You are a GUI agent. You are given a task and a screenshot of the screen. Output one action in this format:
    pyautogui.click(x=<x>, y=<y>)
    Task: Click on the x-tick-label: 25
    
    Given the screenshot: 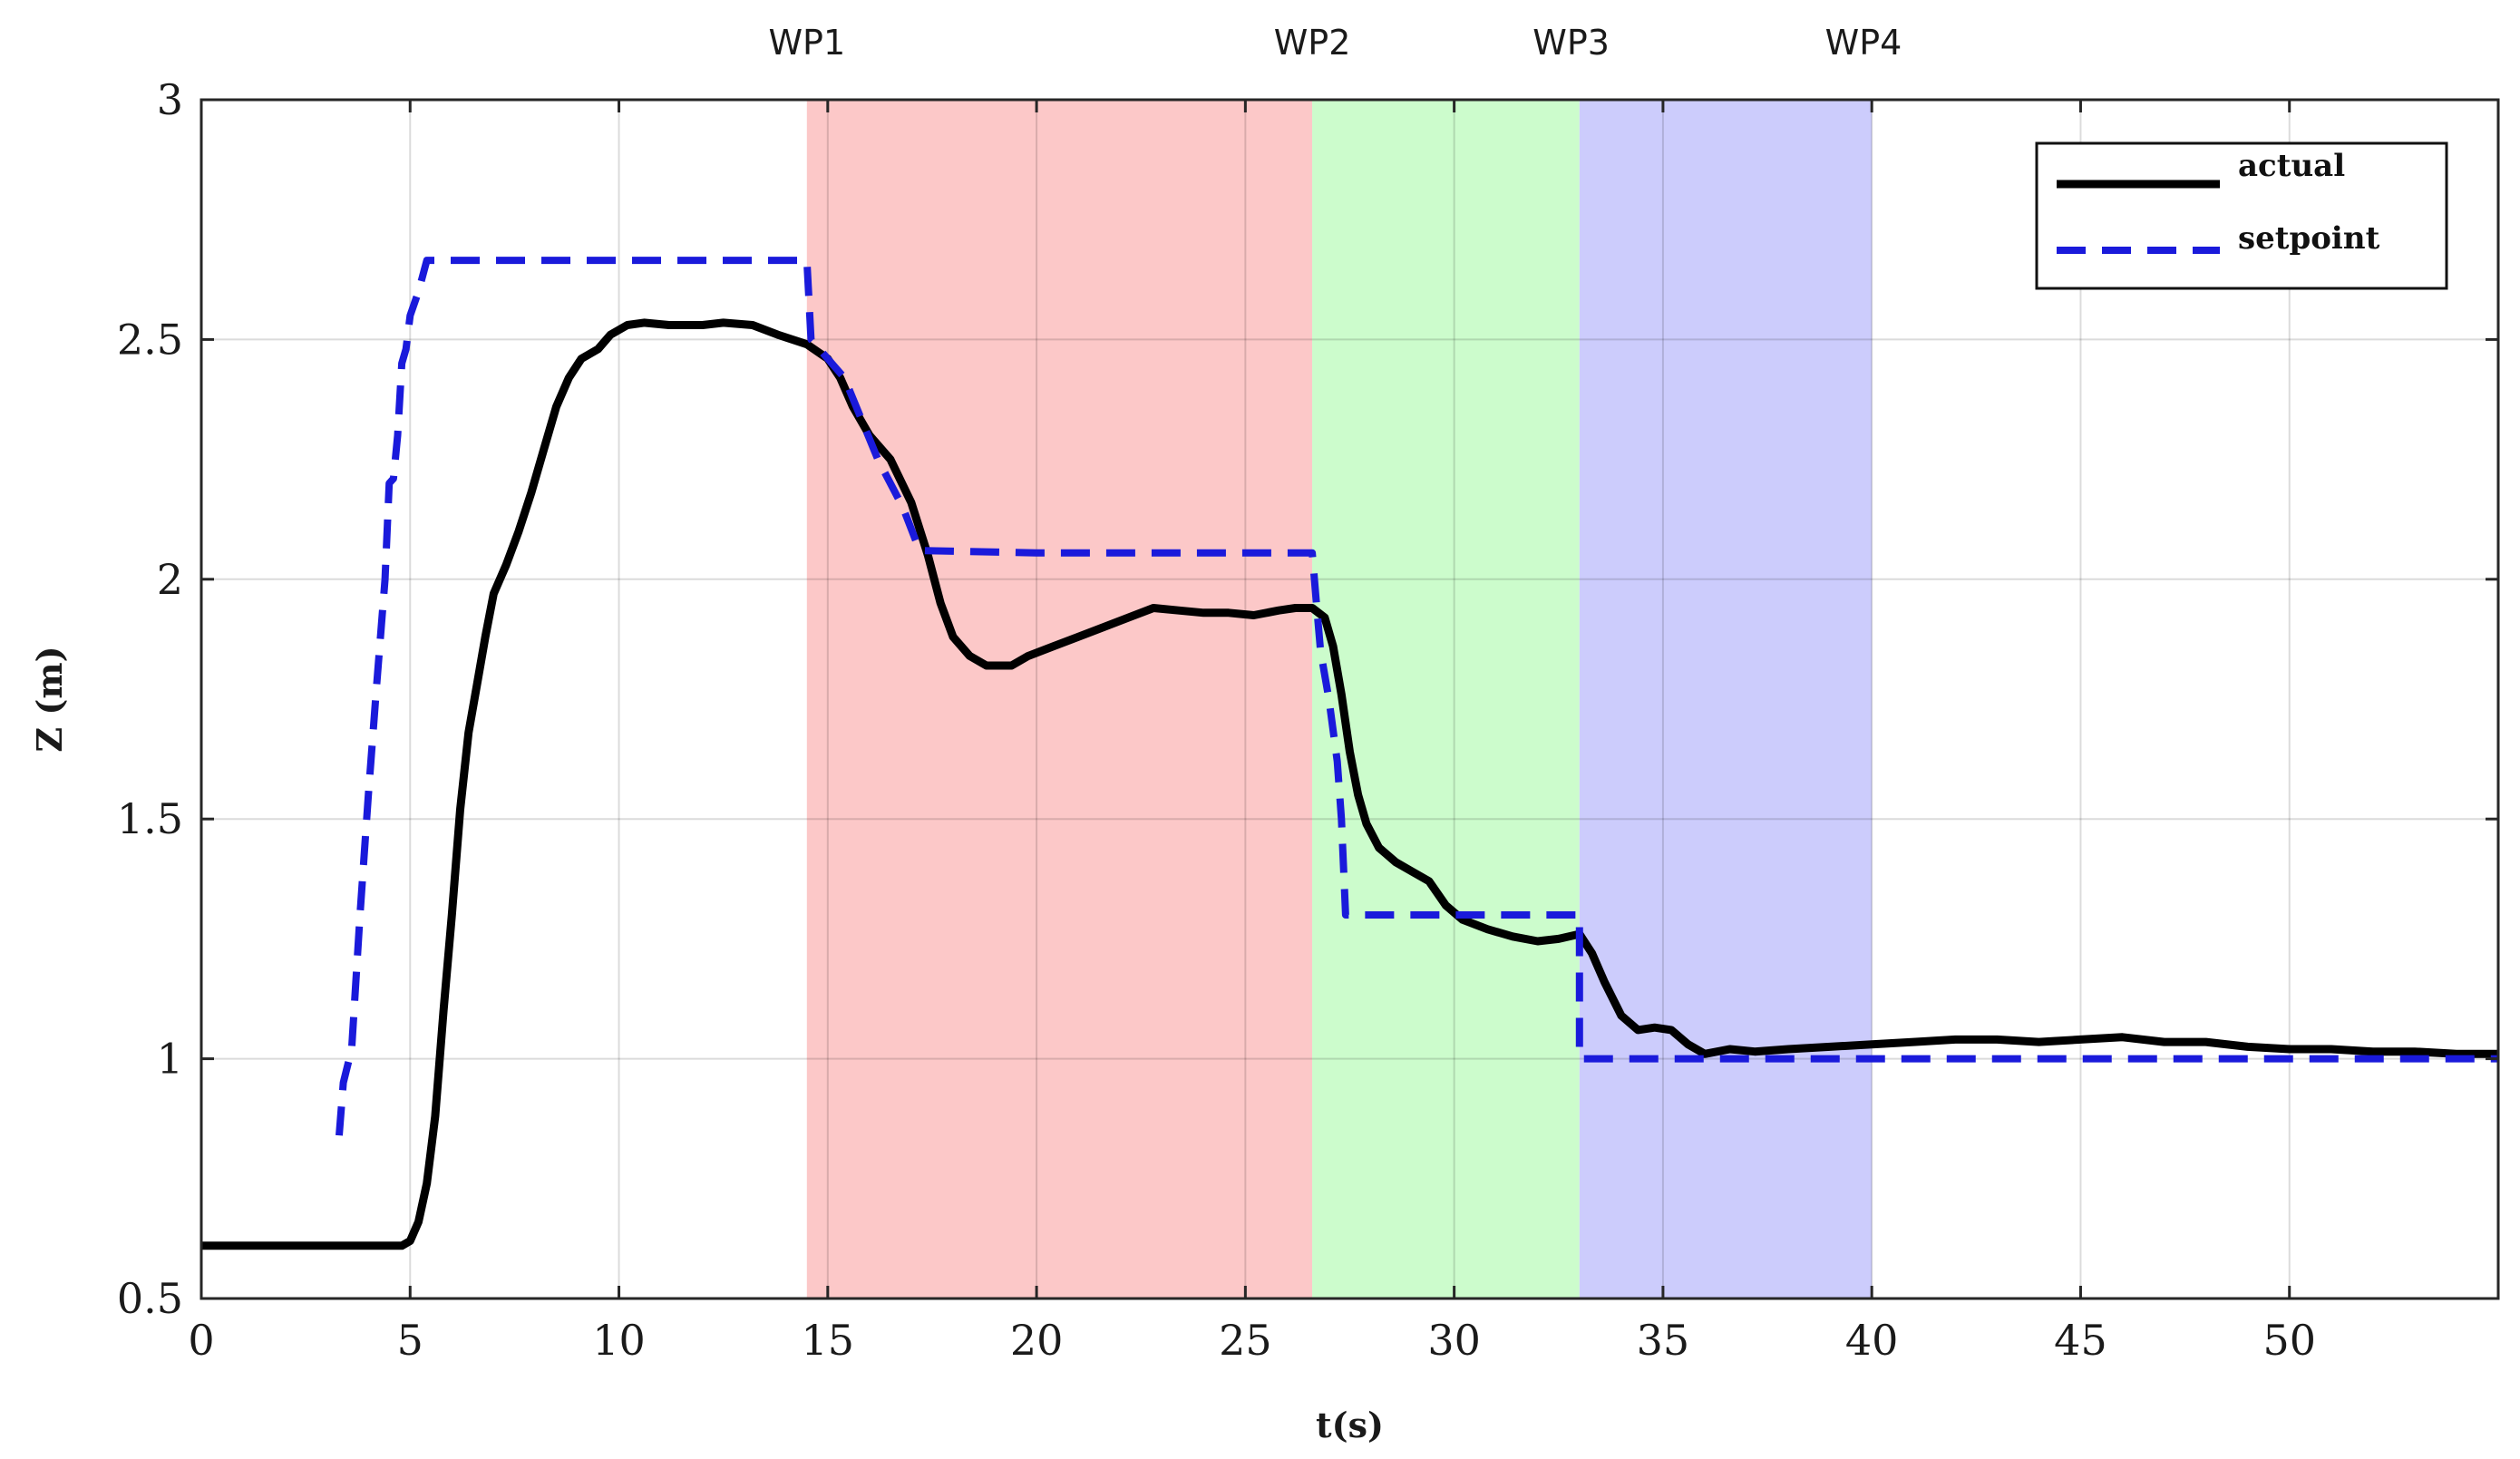 What is the action you would take?
    pyautogui.click(x=1245, y=1340)
    